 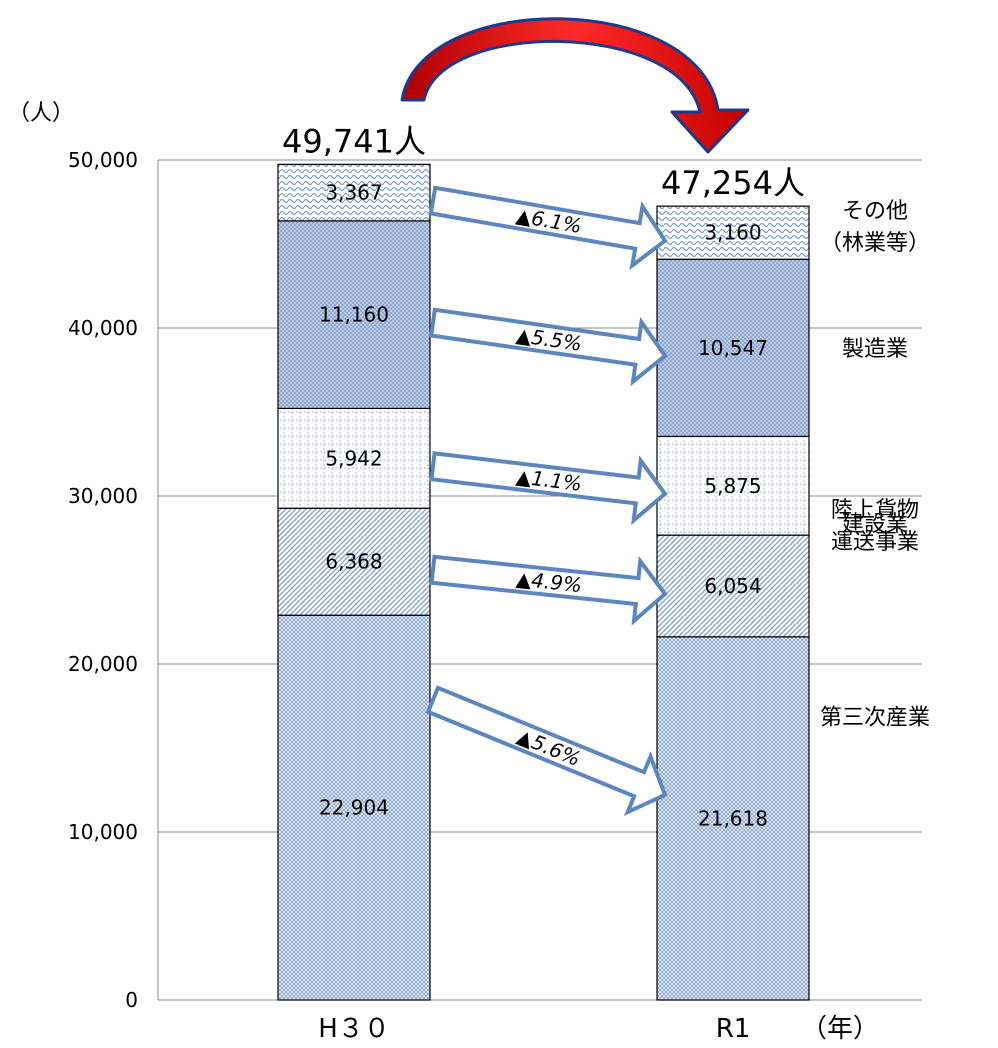 I want to click on legend-label: 建設業, so click(x=875, y=524).